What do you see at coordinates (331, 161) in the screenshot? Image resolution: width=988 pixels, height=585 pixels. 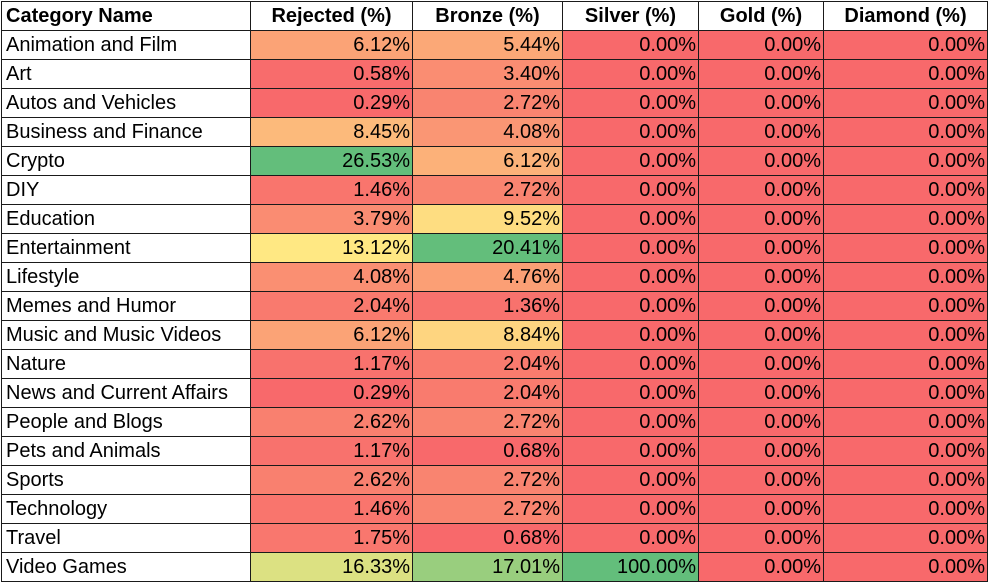 I see `value-cell: 26.53%` at bounding box center [331, 161].